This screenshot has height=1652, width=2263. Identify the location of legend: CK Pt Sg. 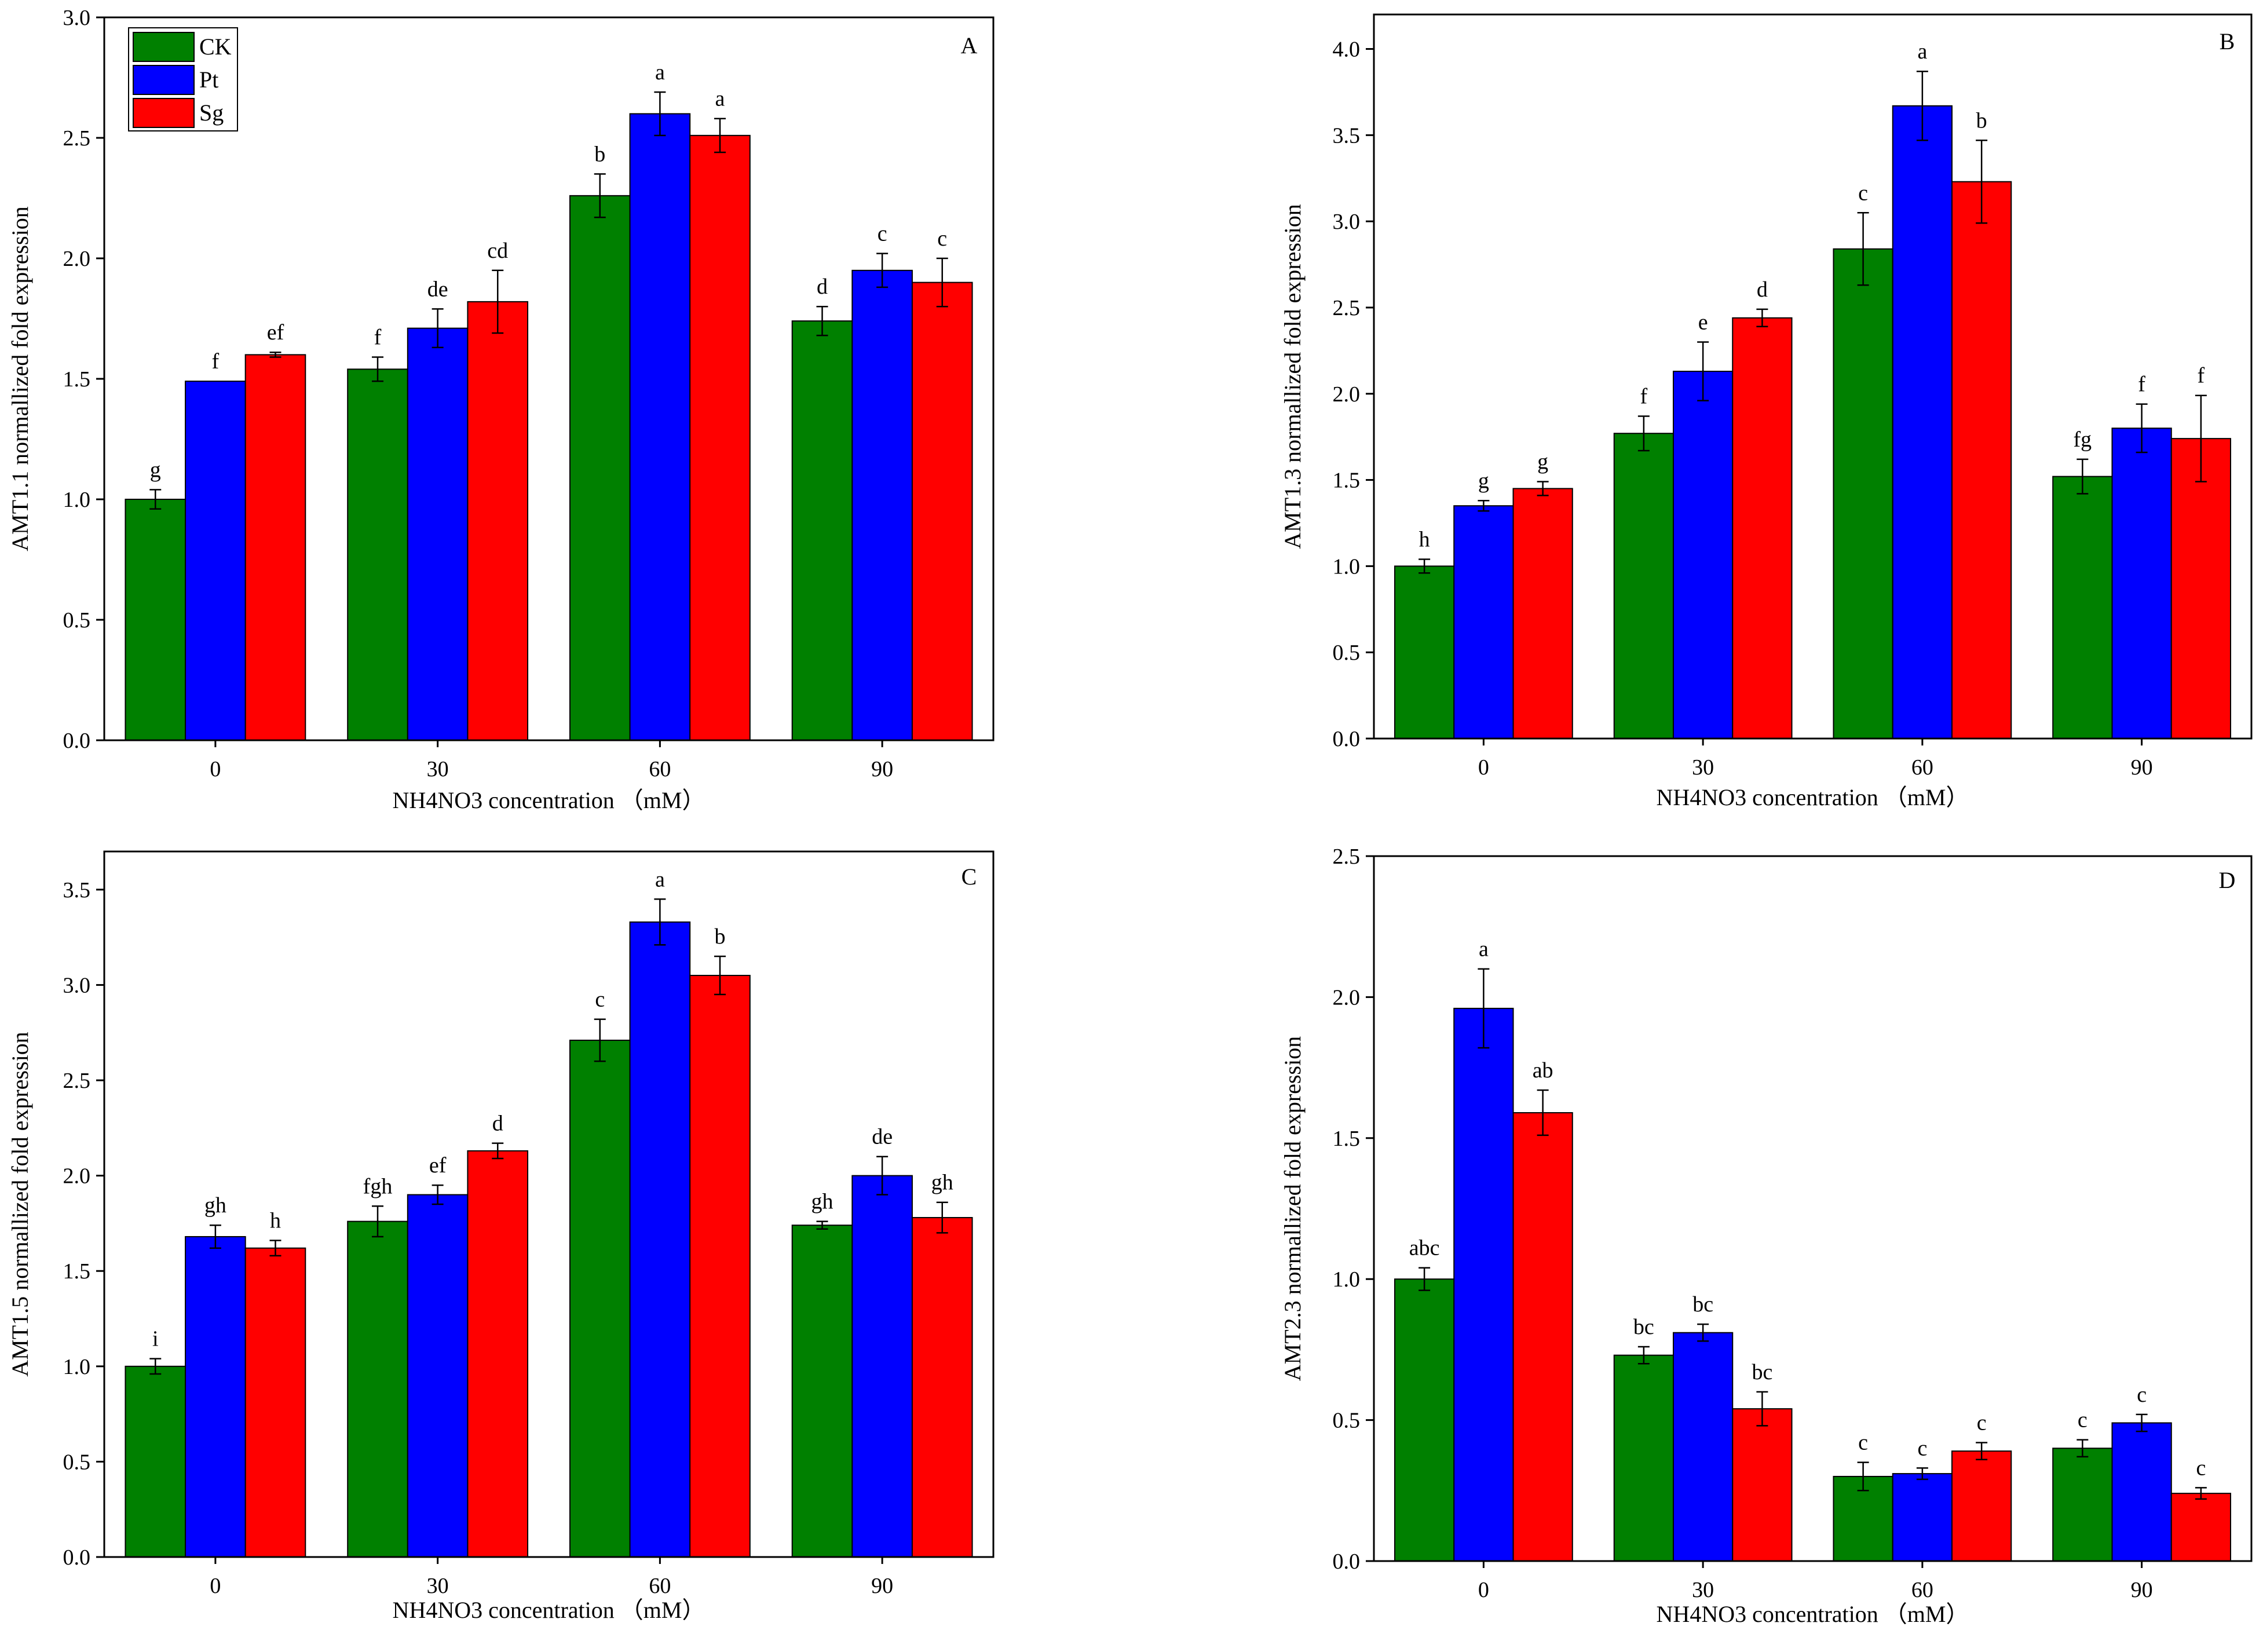
(183, 79).